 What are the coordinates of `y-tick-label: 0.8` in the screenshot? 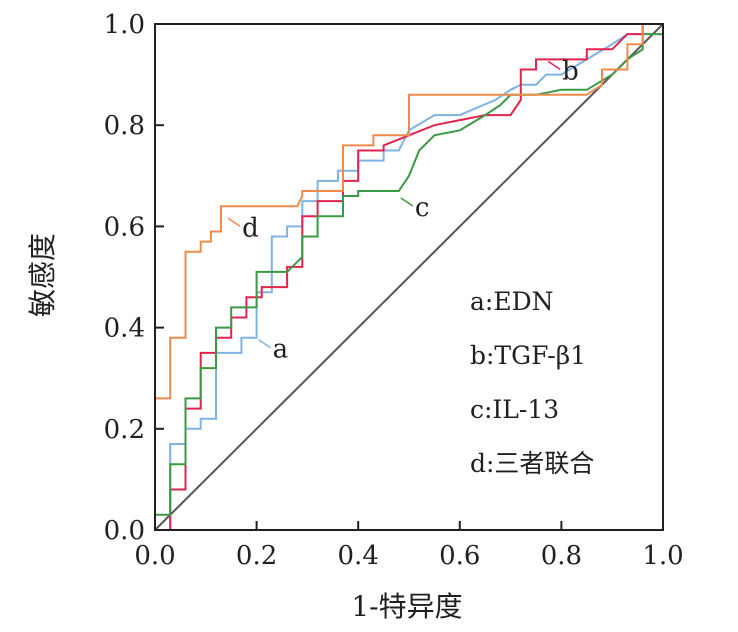 It's located at (124, 126).